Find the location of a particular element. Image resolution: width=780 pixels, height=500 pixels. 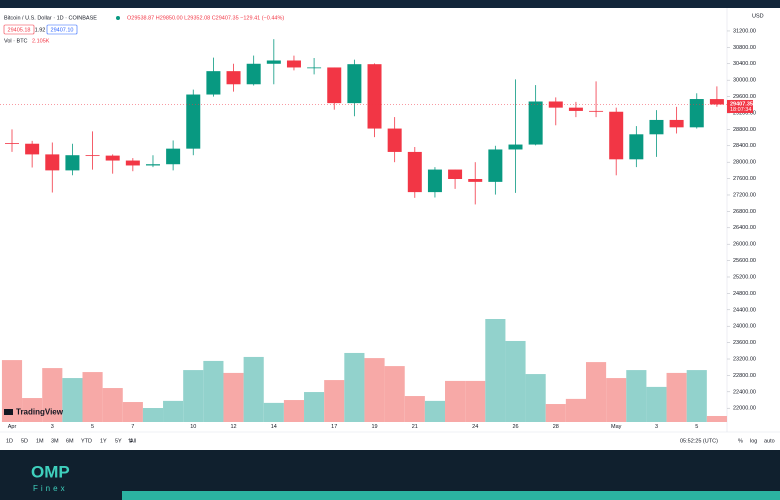

bid-box is located at coordinates (19, 29).